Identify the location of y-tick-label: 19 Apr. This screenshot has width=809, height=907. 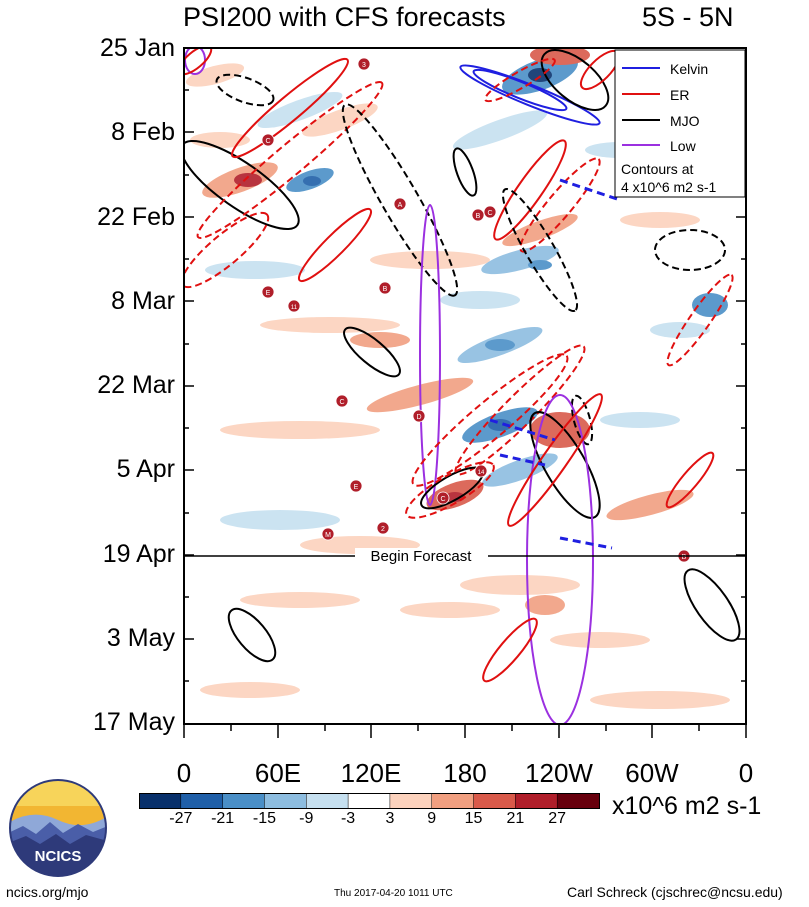
(138, 554).